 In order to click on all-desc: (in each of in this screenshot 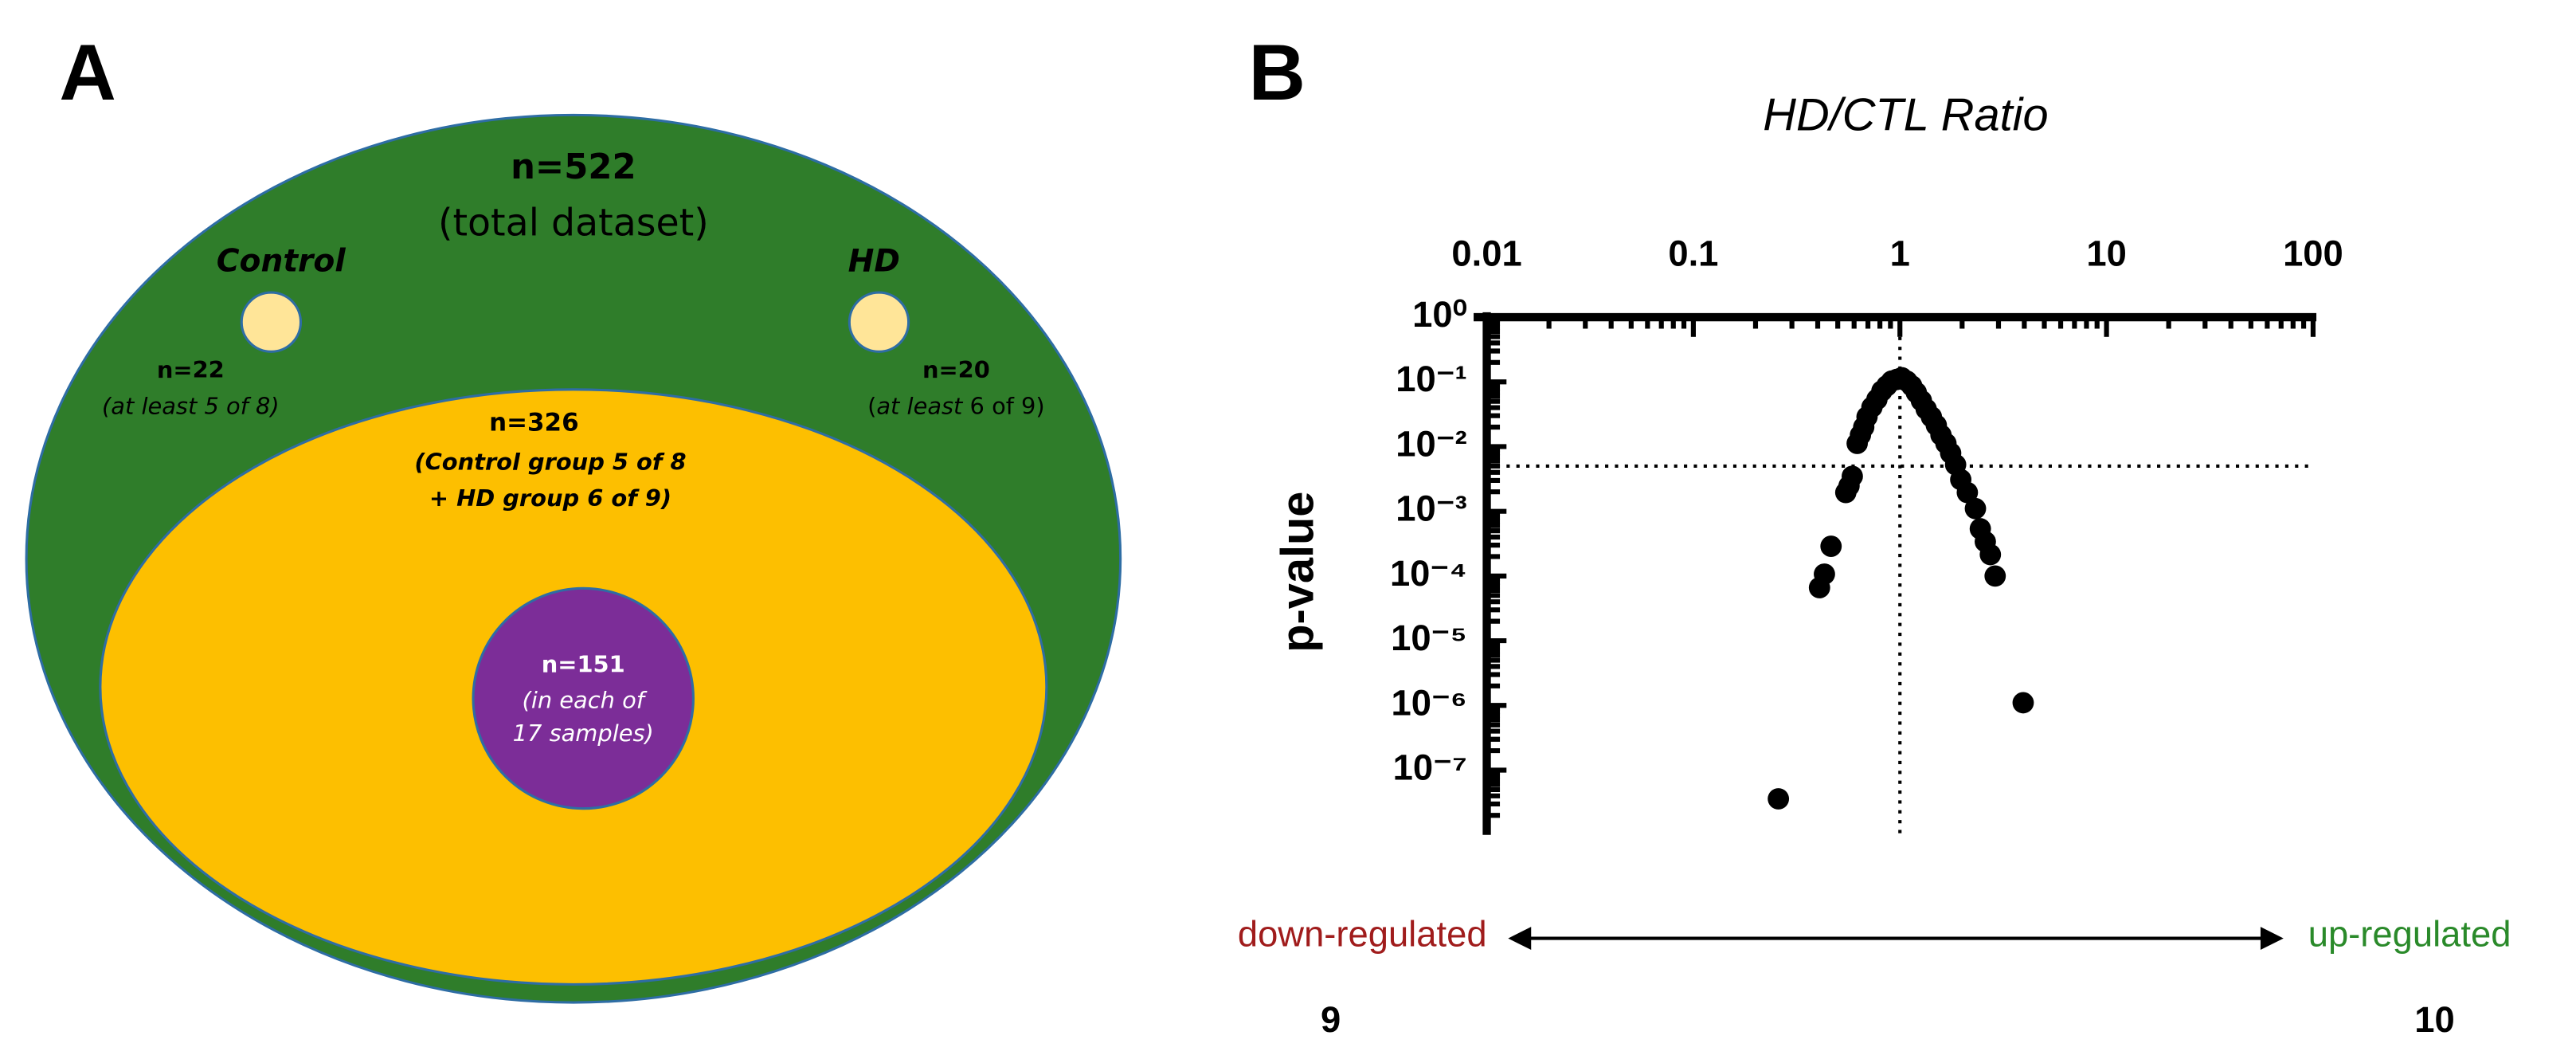, I will do `click(585, 701)`.